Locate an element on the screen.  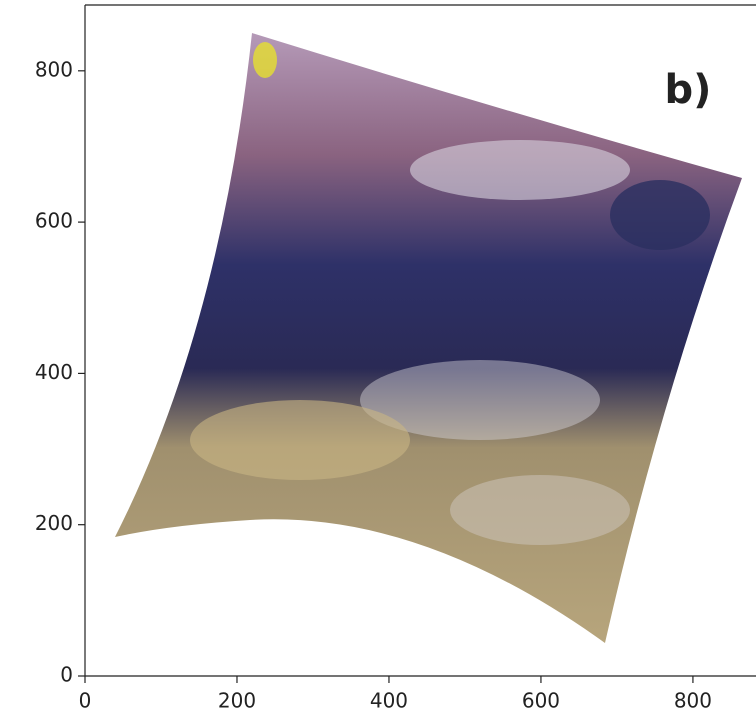
marker is located at coordinates (265, 60).